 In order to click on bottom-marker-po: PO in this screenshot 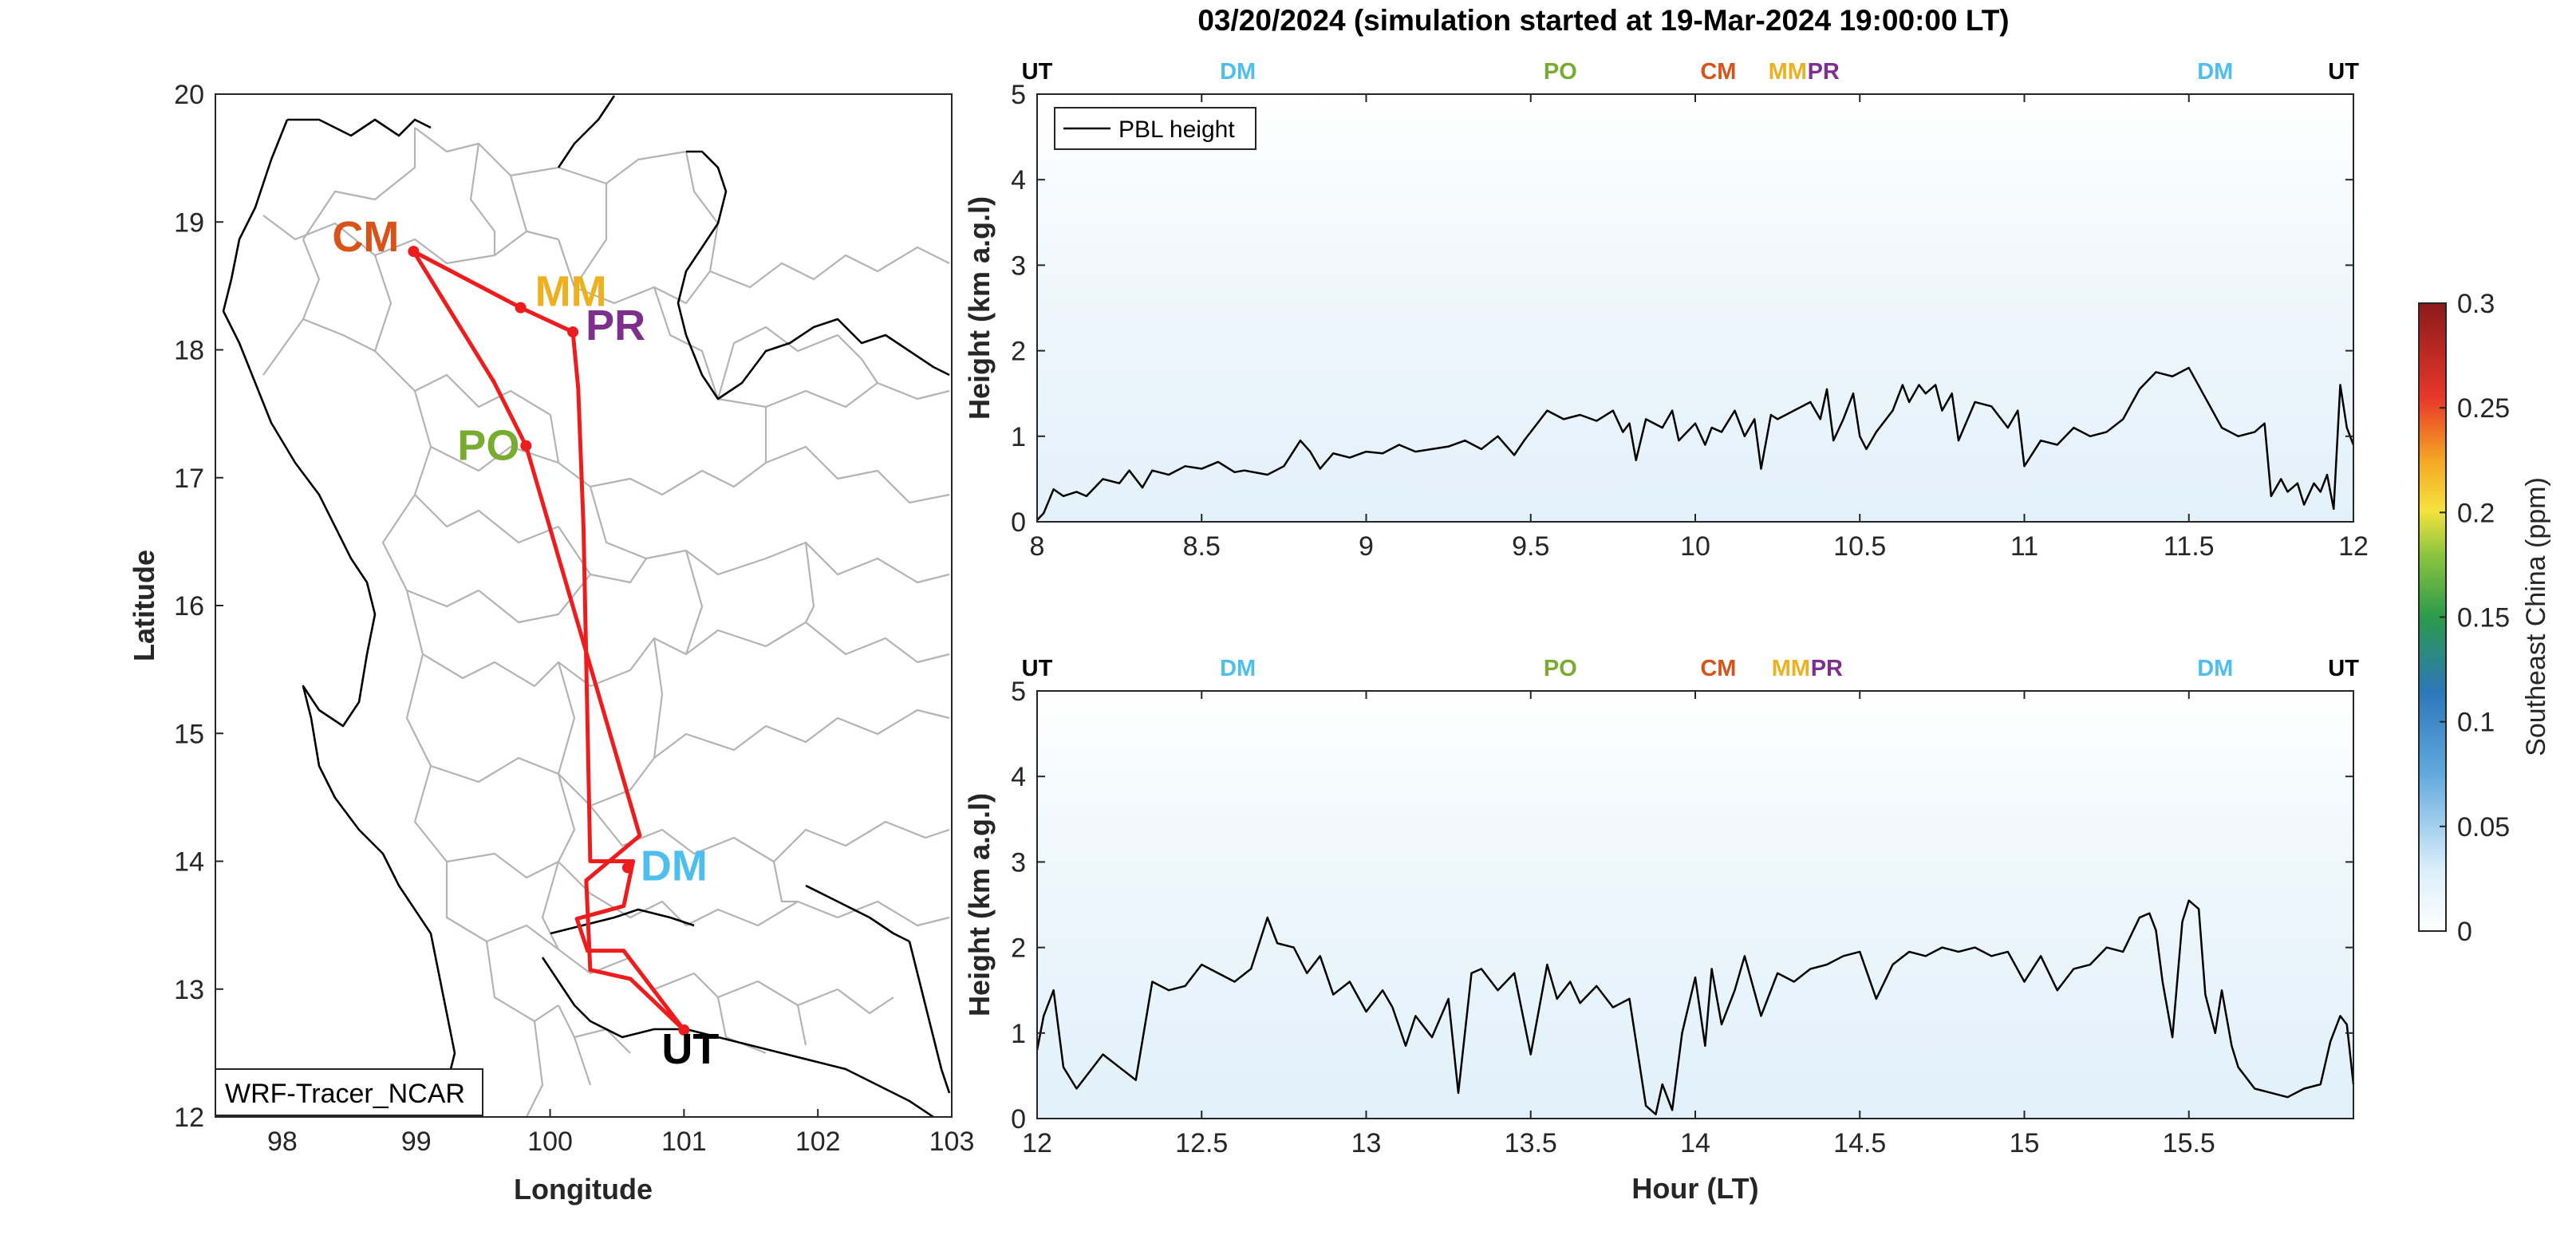, I will do `click(1561, 669)`.